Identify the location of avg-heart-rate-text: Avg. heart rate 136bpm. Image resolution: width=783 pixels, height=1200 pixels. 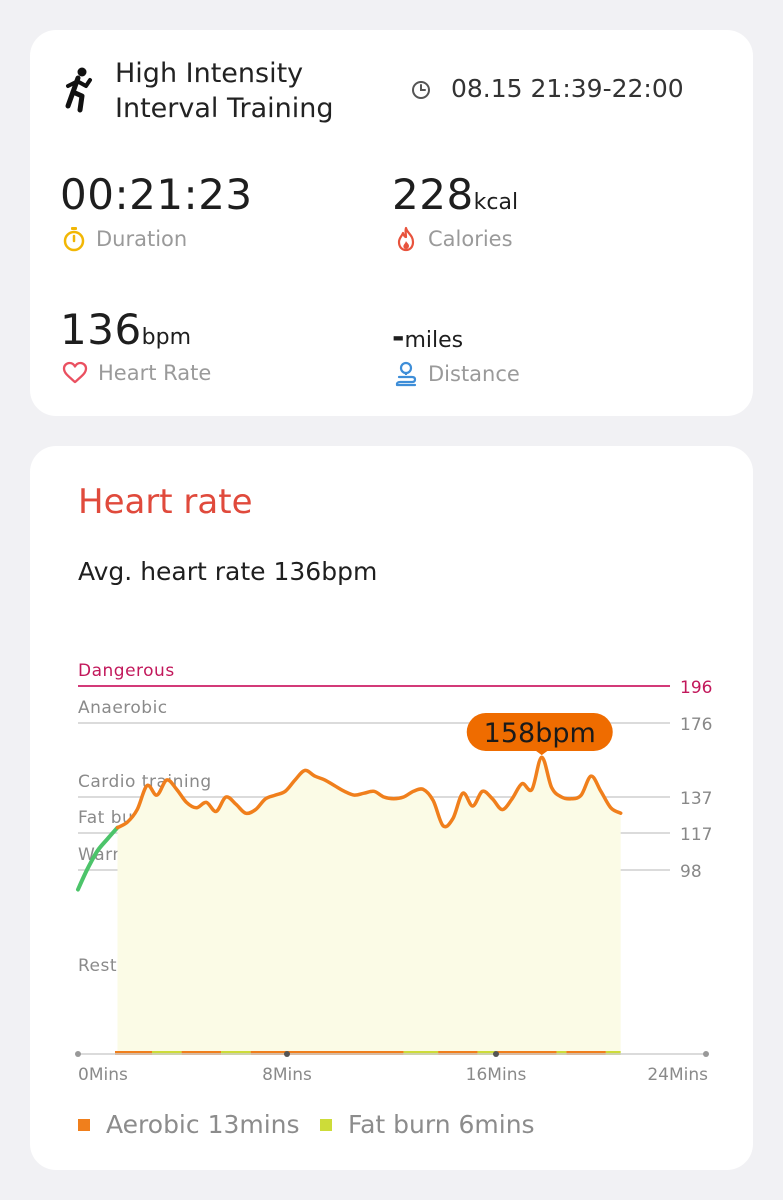
(228, 571).